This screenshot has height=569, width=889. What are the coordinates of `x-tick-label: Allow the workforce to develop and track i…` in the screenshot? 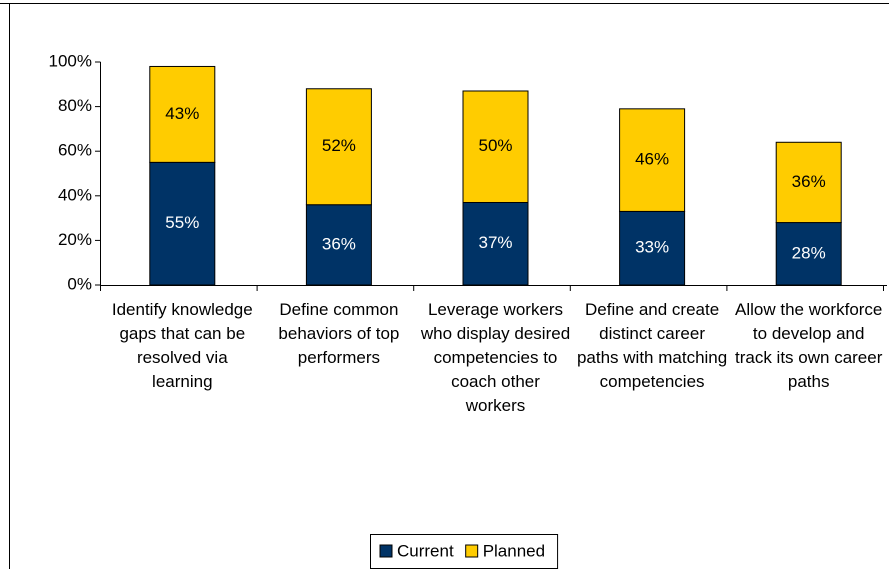 It's located at (809, 345).